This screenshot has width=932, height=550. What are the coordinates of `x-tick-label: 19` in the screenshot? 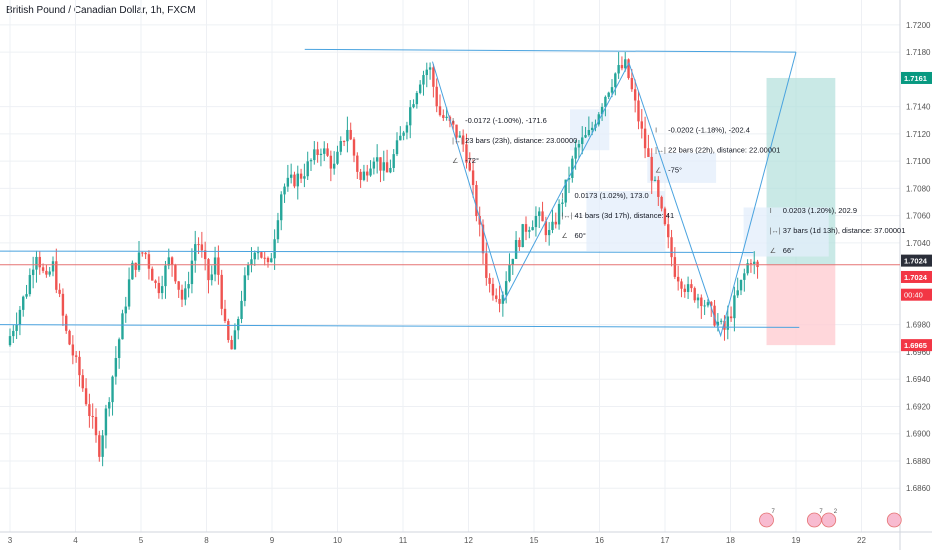 It's located at (796, 540).